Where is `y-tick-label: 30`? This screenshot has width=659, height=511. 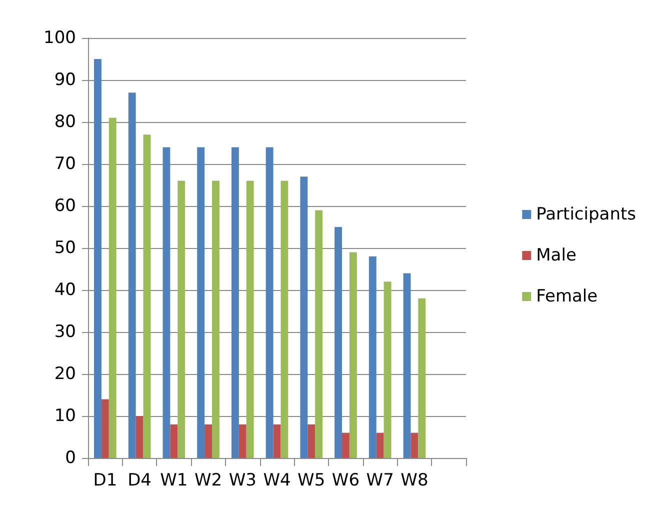 y-tick-label: 30 is located at coordinates (65, 332).